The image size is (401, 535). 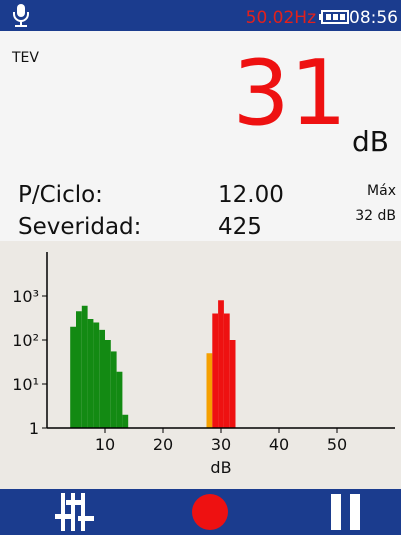 I want to click on y-tick-label: 10³, so click(x=25, y=296).